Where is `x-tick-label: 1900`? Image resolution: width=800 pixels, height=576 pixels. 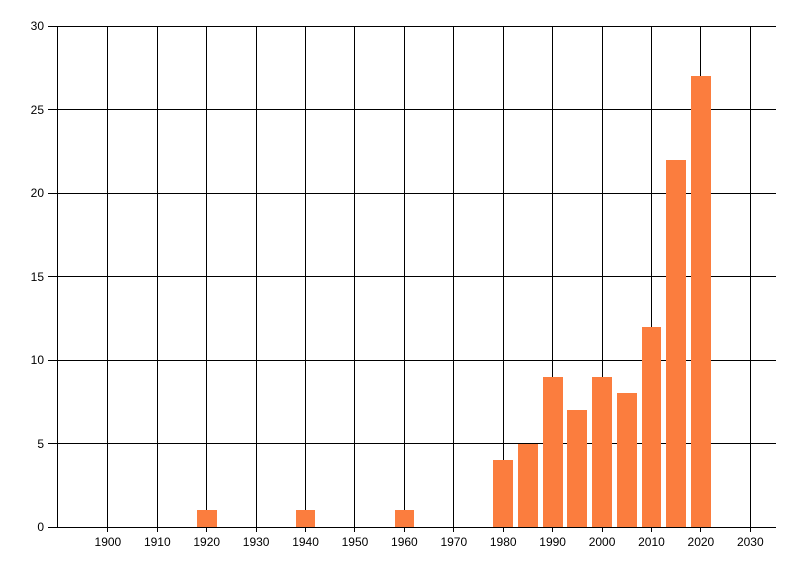 x-tick-label: 1900 is located at coordinates (108, 542).